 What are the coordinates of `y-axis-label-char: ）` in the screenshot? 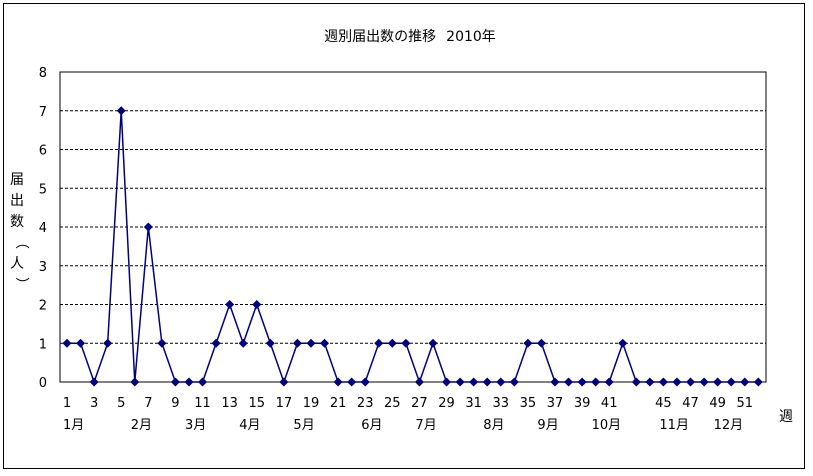 It's located at (21, 284).